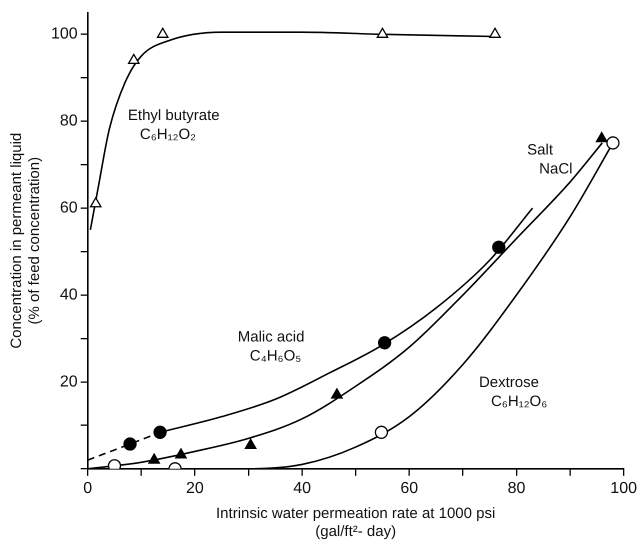  What do you see at coordinates (64, 34) in the screenshot?
I see `y-tick-label: 100` at bounding box center [64, 34].